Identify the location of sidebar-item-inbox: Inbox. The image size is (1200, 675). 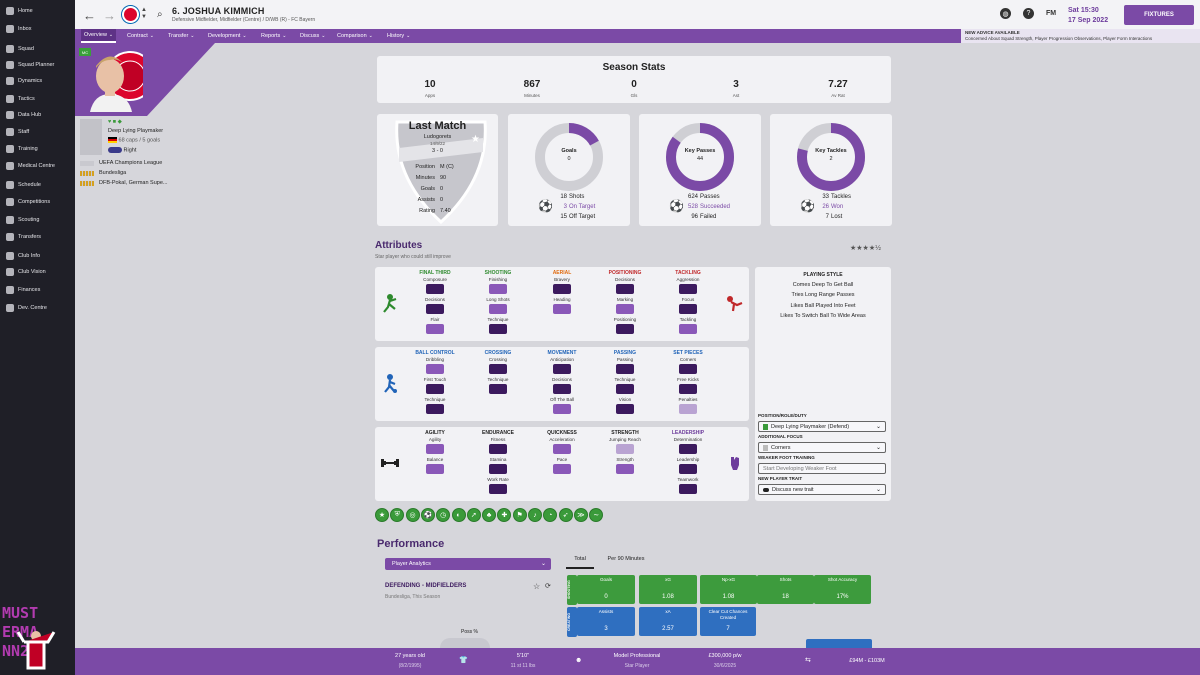
(37, 29).